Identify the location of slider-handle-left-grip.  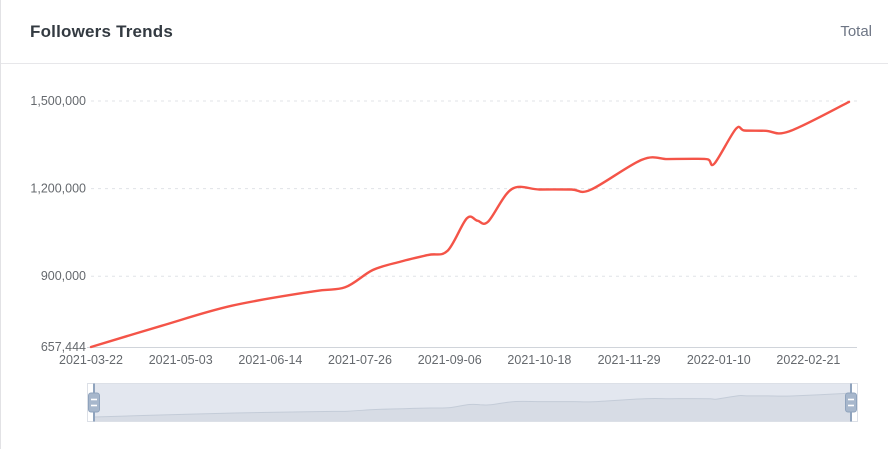
(94, 402).